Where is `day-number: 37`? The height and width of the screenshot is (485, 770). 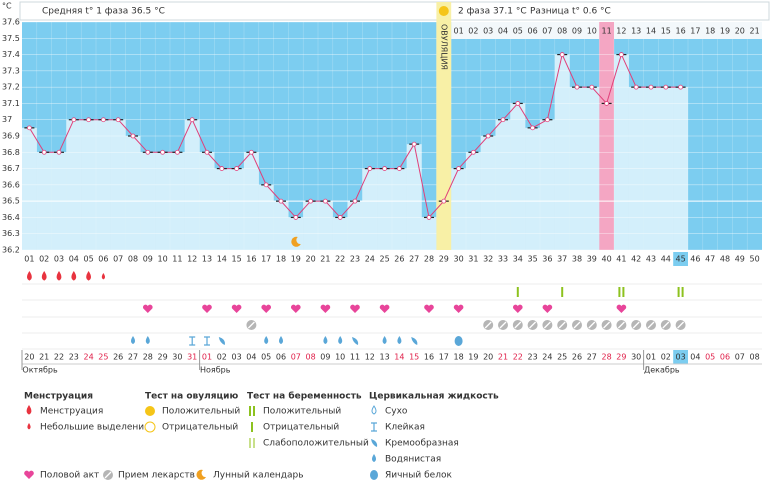 day-number: 37 is located at coordinates (562, 259).